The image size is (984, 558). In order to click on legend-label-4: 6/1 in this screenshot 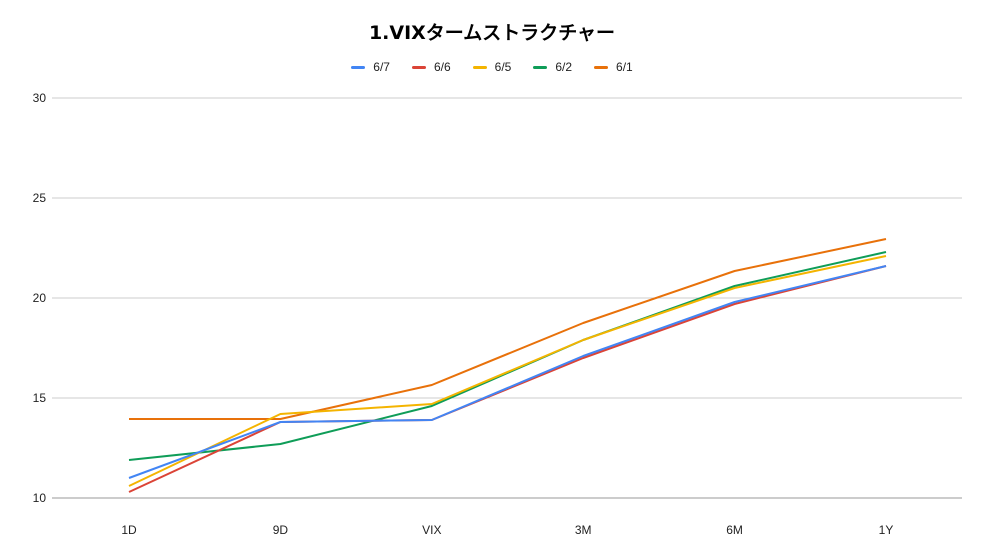, I will do `click(624, 67)`.